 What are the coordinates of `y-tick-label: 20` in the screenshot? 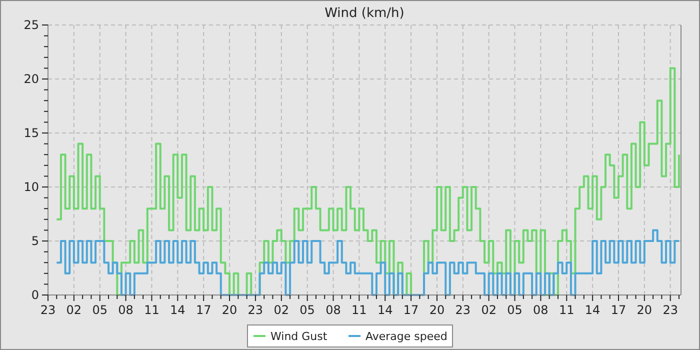 It's located at (31, 79).